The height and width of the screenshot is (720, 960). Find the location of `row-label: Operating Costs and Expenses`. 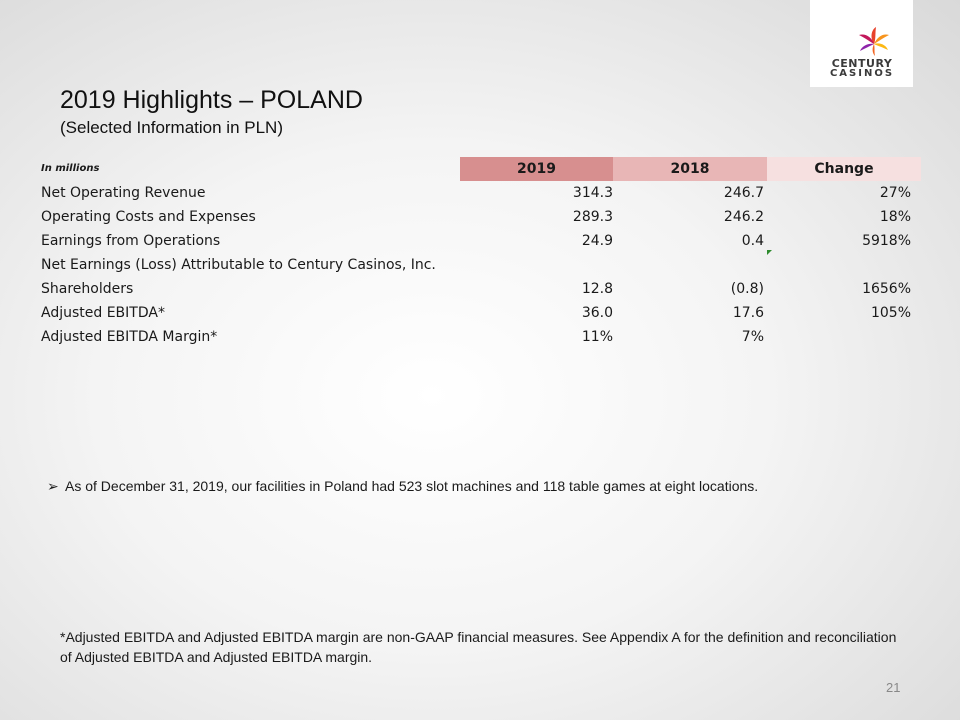

row-label: Operating Costs and Expenses is located at coordinates (148, 217).